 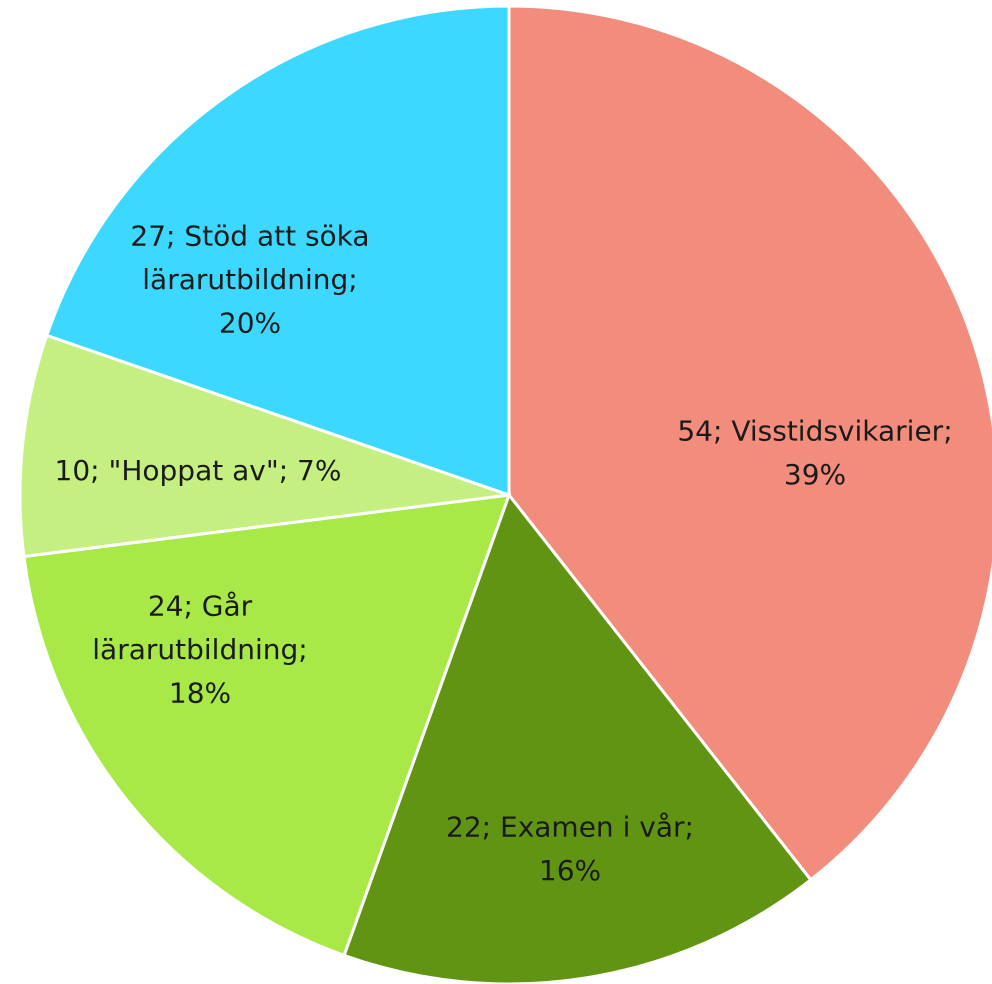 I want to click on data-label: 10; "Hoppat av"; 7%, so click(x=198, y=470).